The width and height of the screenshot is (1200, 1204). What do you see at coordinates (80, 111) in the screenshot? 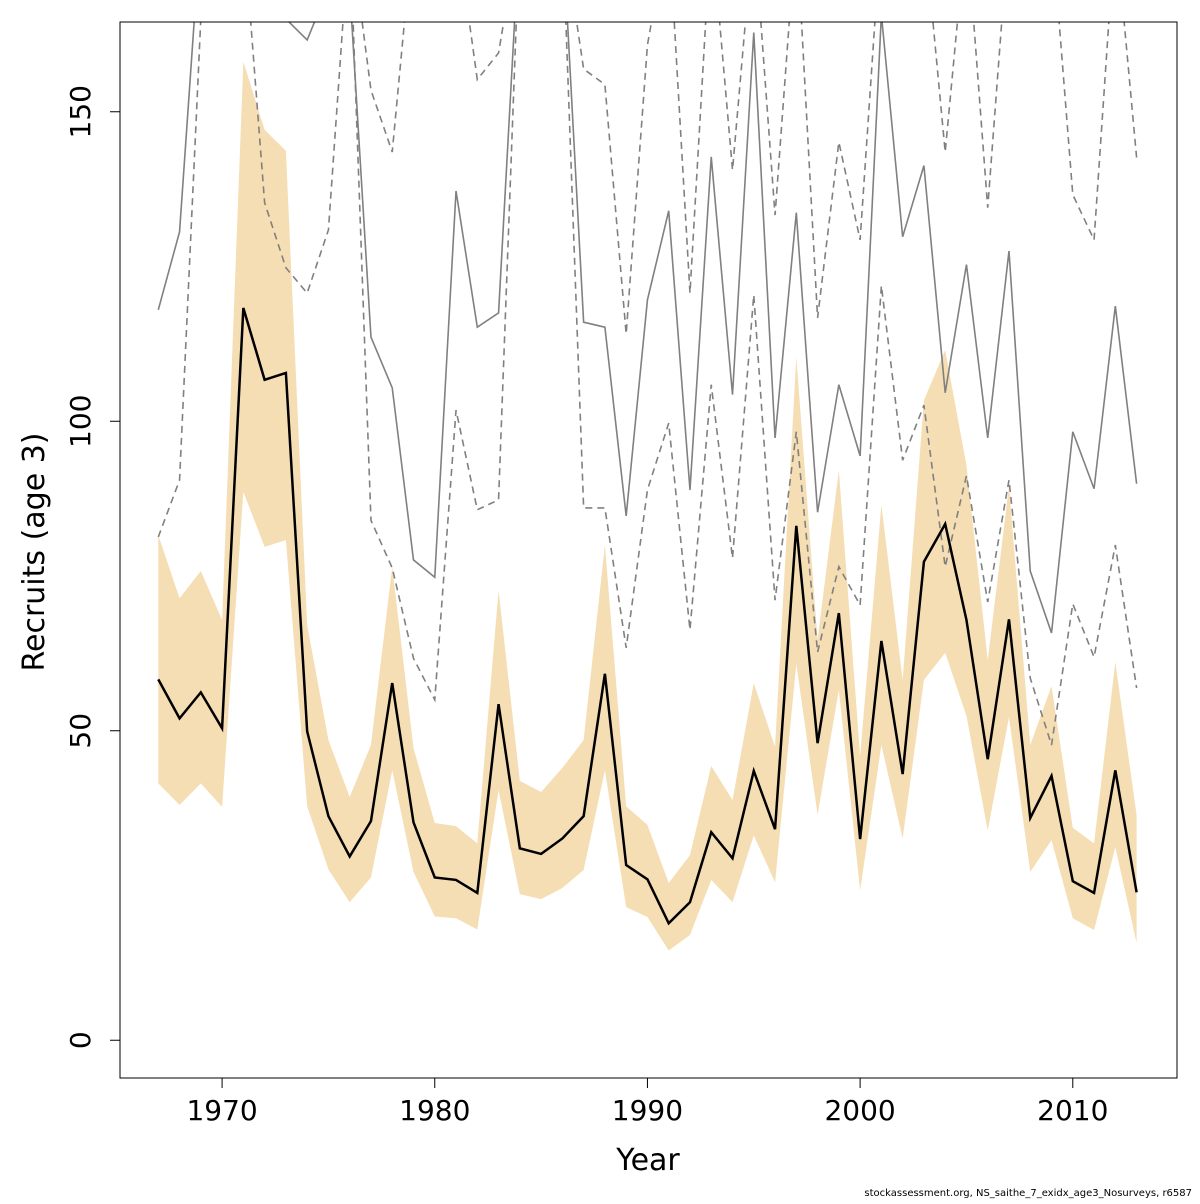
I see `y-tick-label: 150` at bounding box center [80, 111].